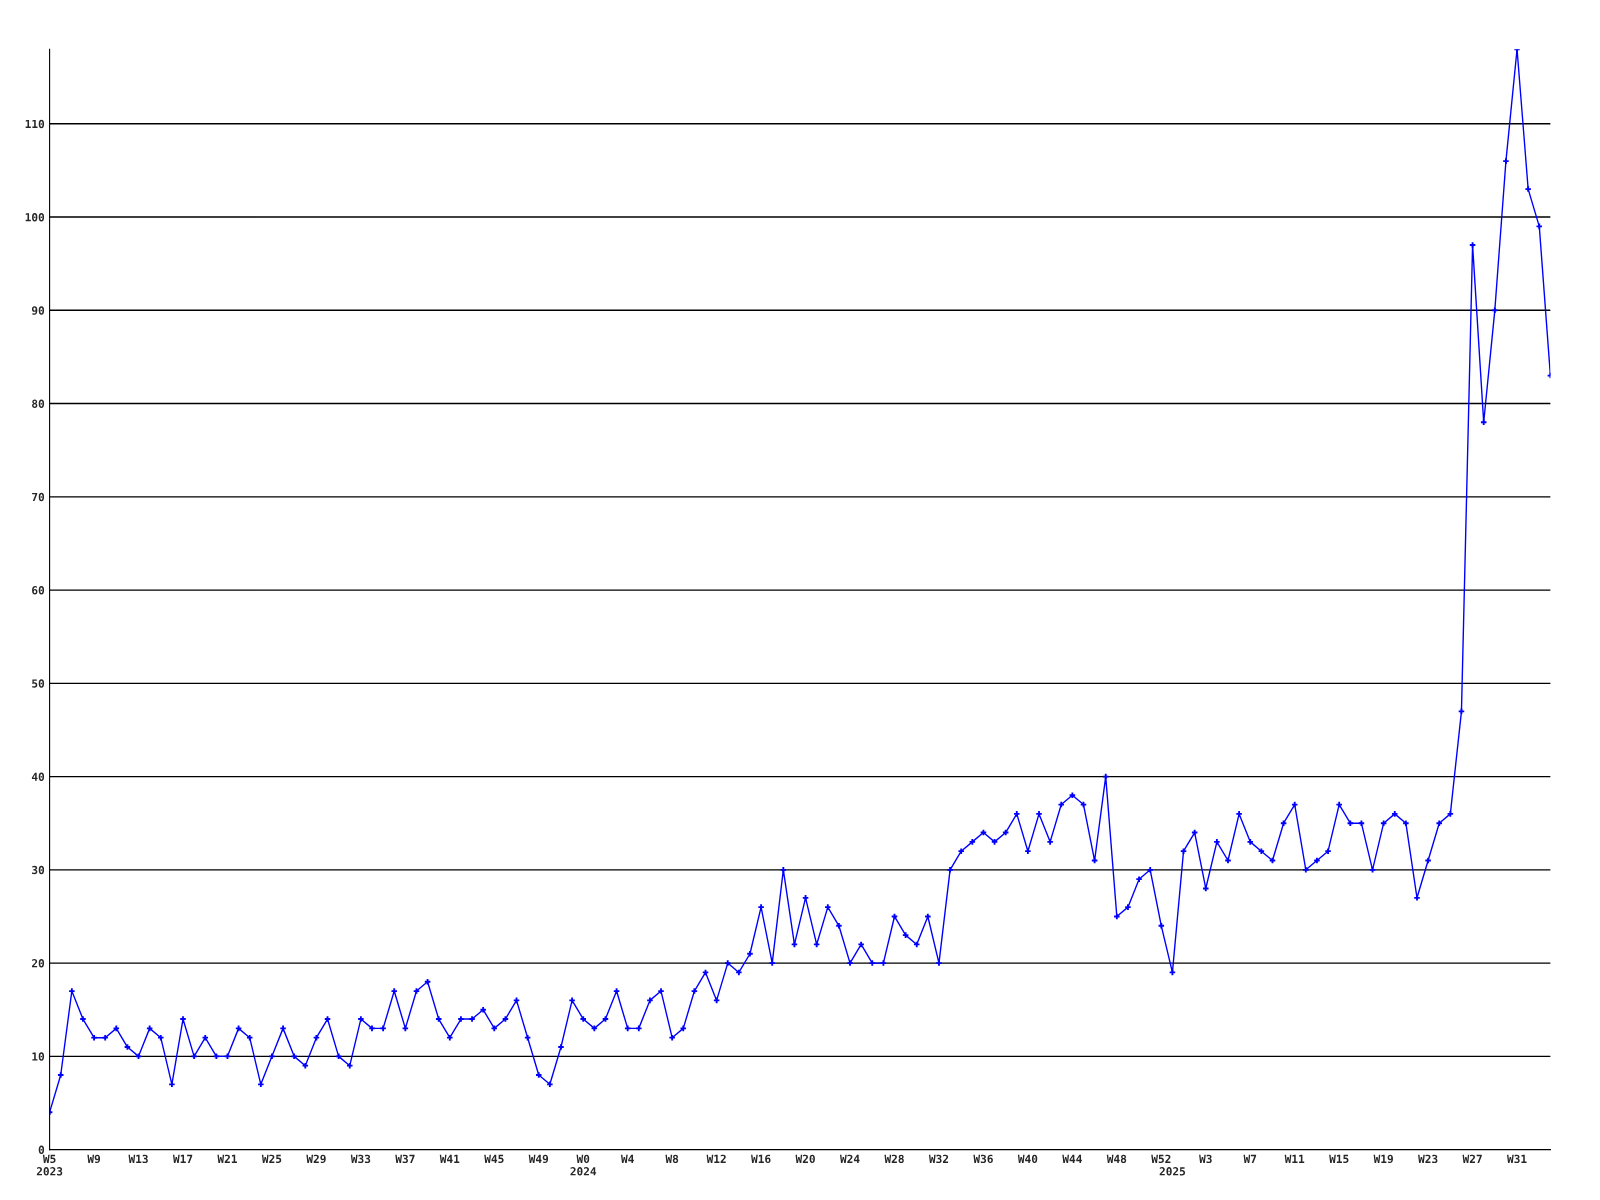 The width and height of the screenshot is (1600, 1200). Describe the element at coordinates (360, 1159) in the screenshot. I see `x-tick-label: W33` at that location.